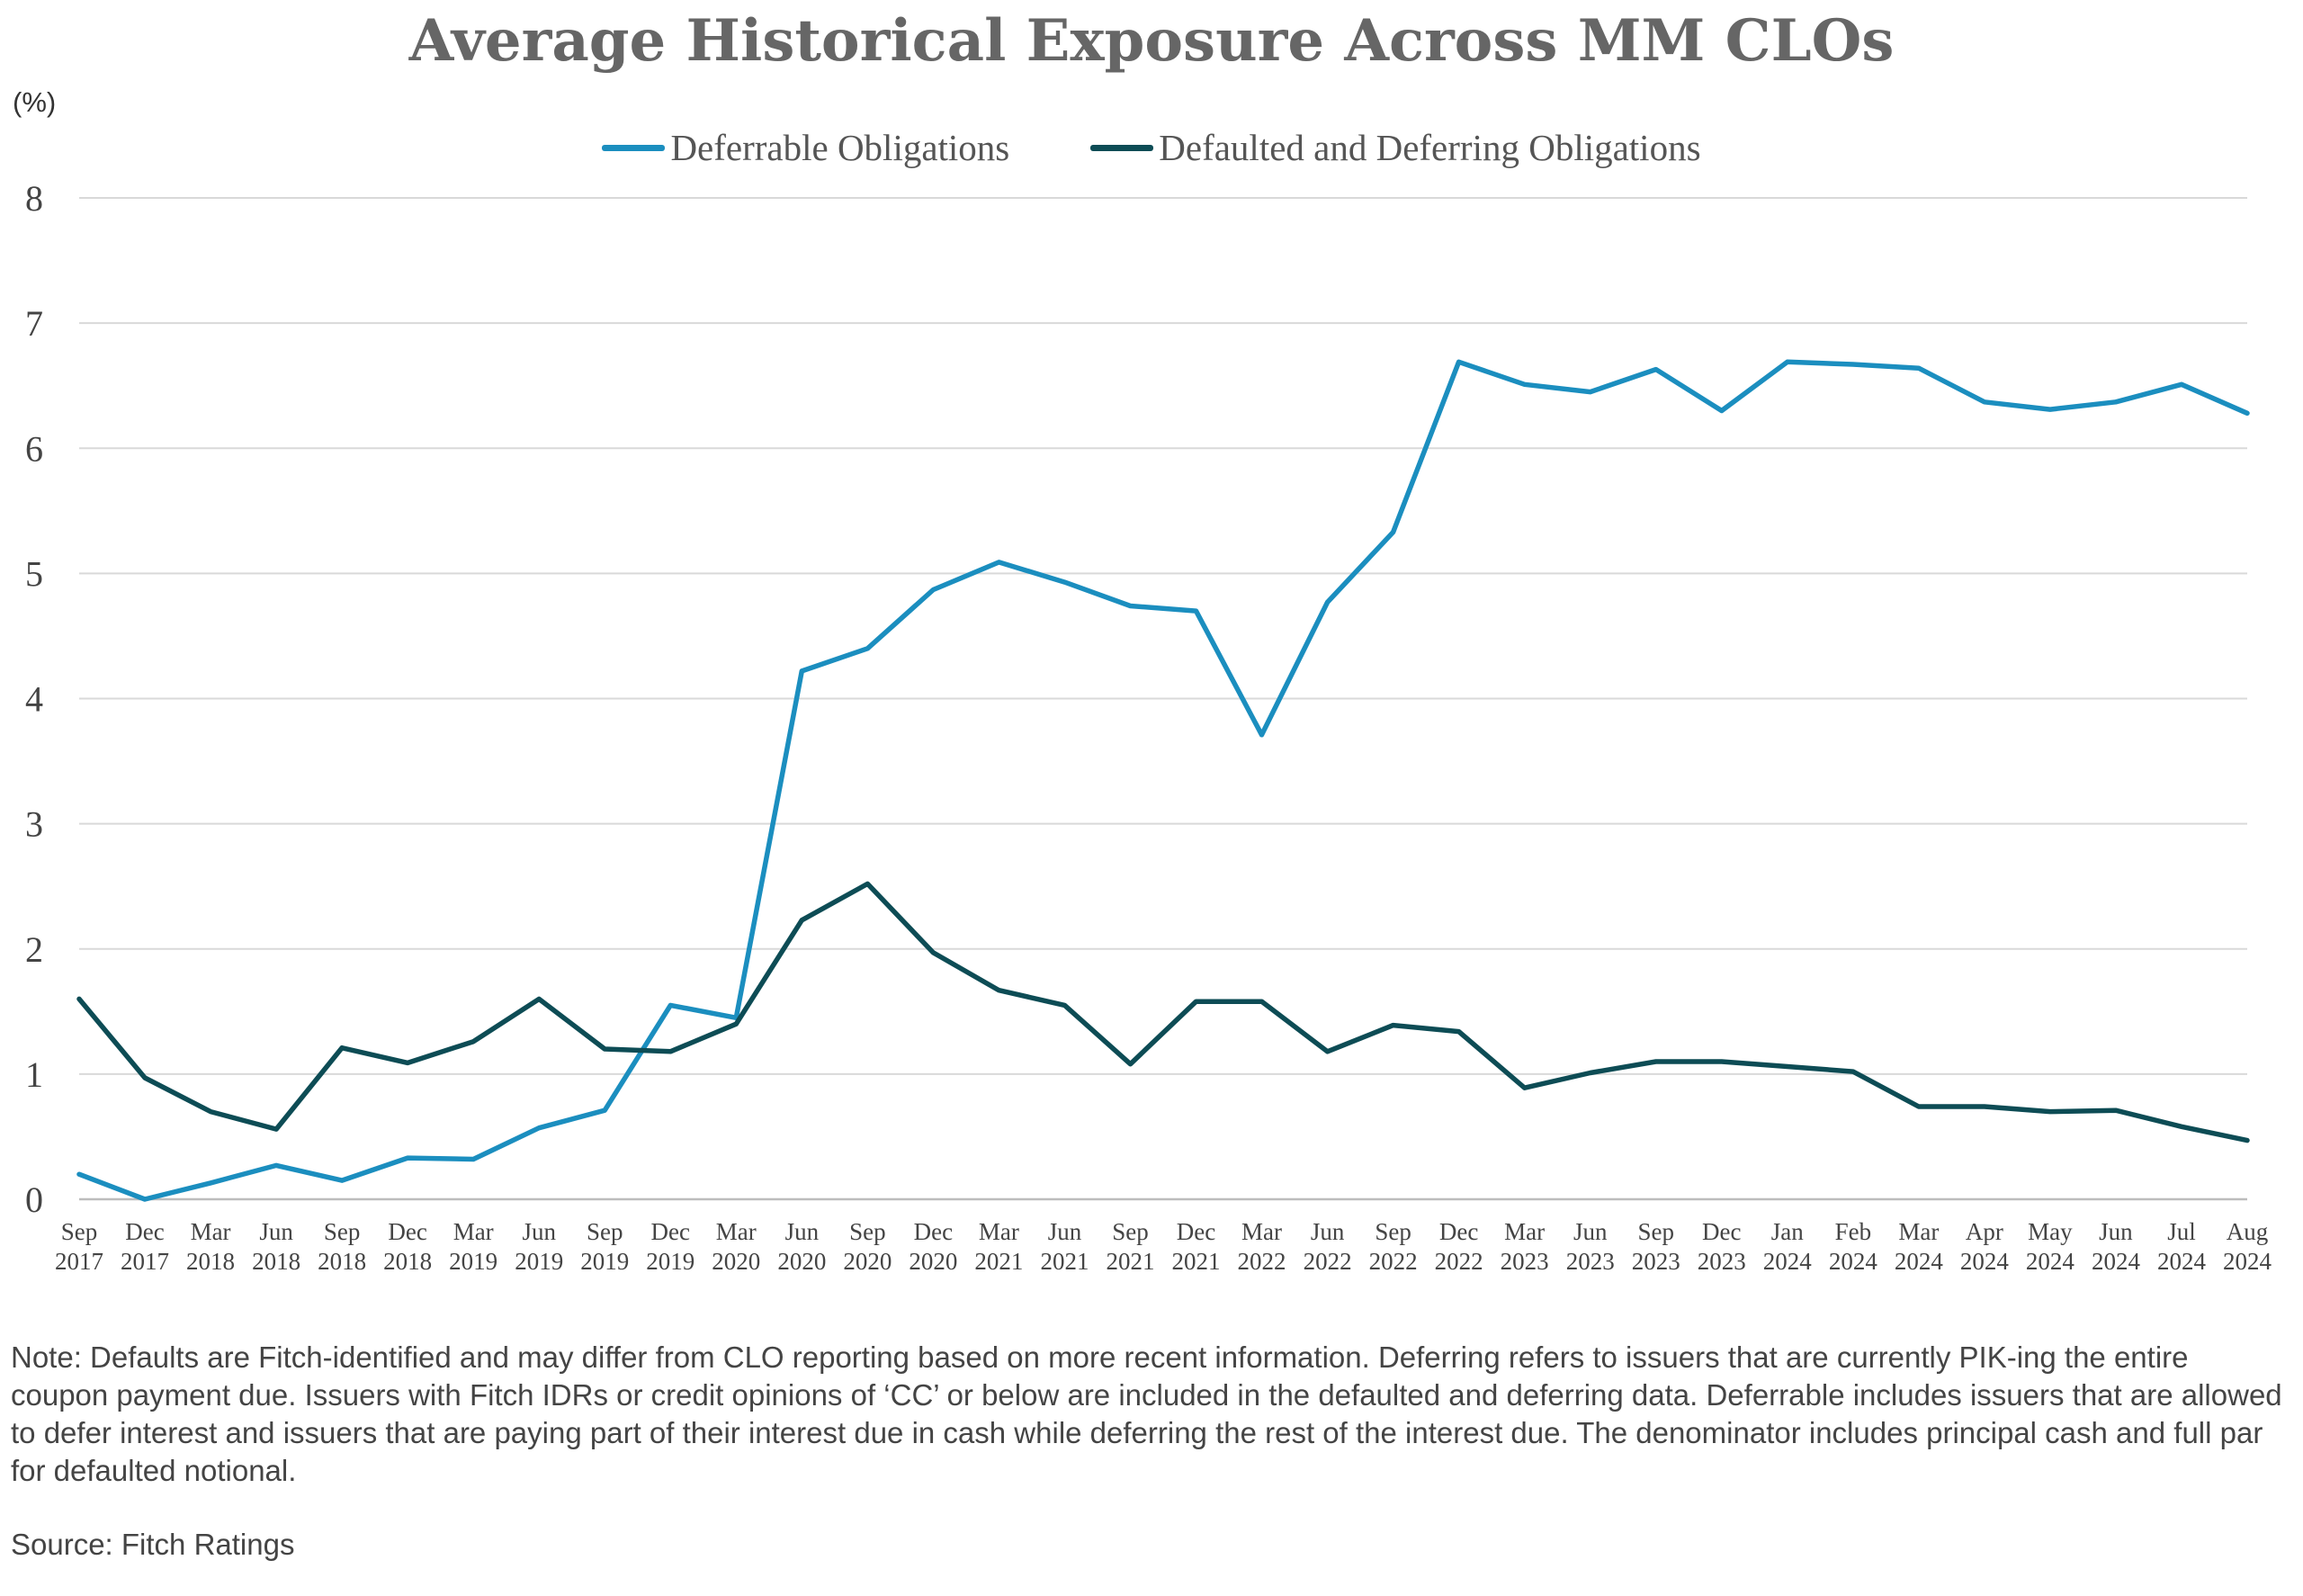 This screenshot has width=2303, height=1596. Describe the element at coordinates (2117, 1246) in the screenshot. I see `x-tick-label: Jun 2024` at that location.